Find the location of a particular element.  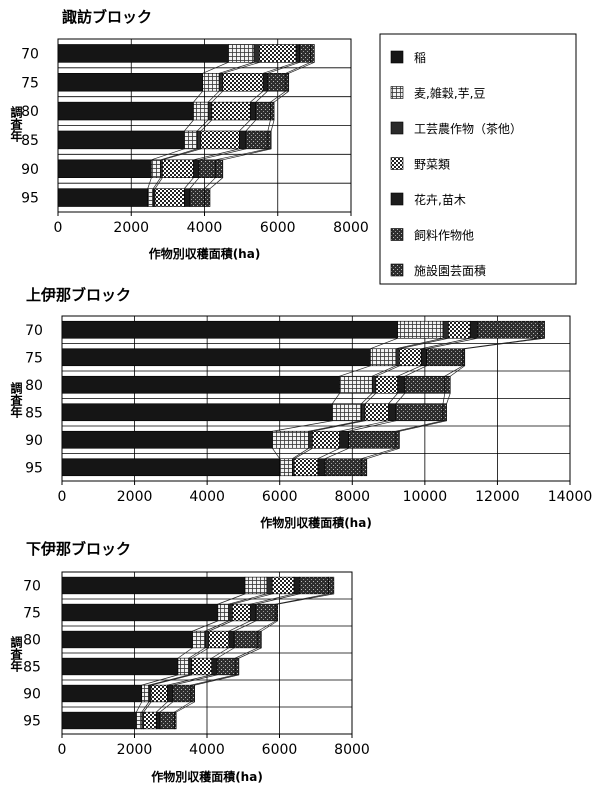

legend-label: 飼料作物他 is located at coordinates (444, 235).